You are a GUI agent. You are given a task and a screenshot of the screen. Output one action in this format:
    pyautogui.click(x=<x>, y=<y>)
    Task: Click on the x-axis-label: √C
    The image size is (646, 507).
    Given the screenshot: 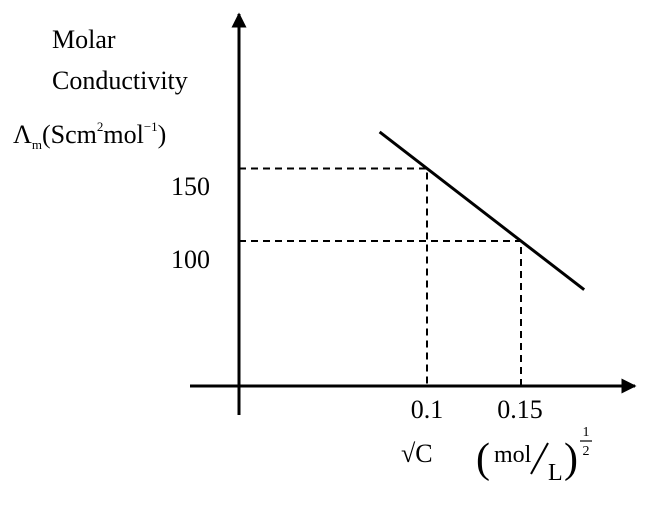 What is the action you would take?
    pyautogui.click(x=417, y=453)
    